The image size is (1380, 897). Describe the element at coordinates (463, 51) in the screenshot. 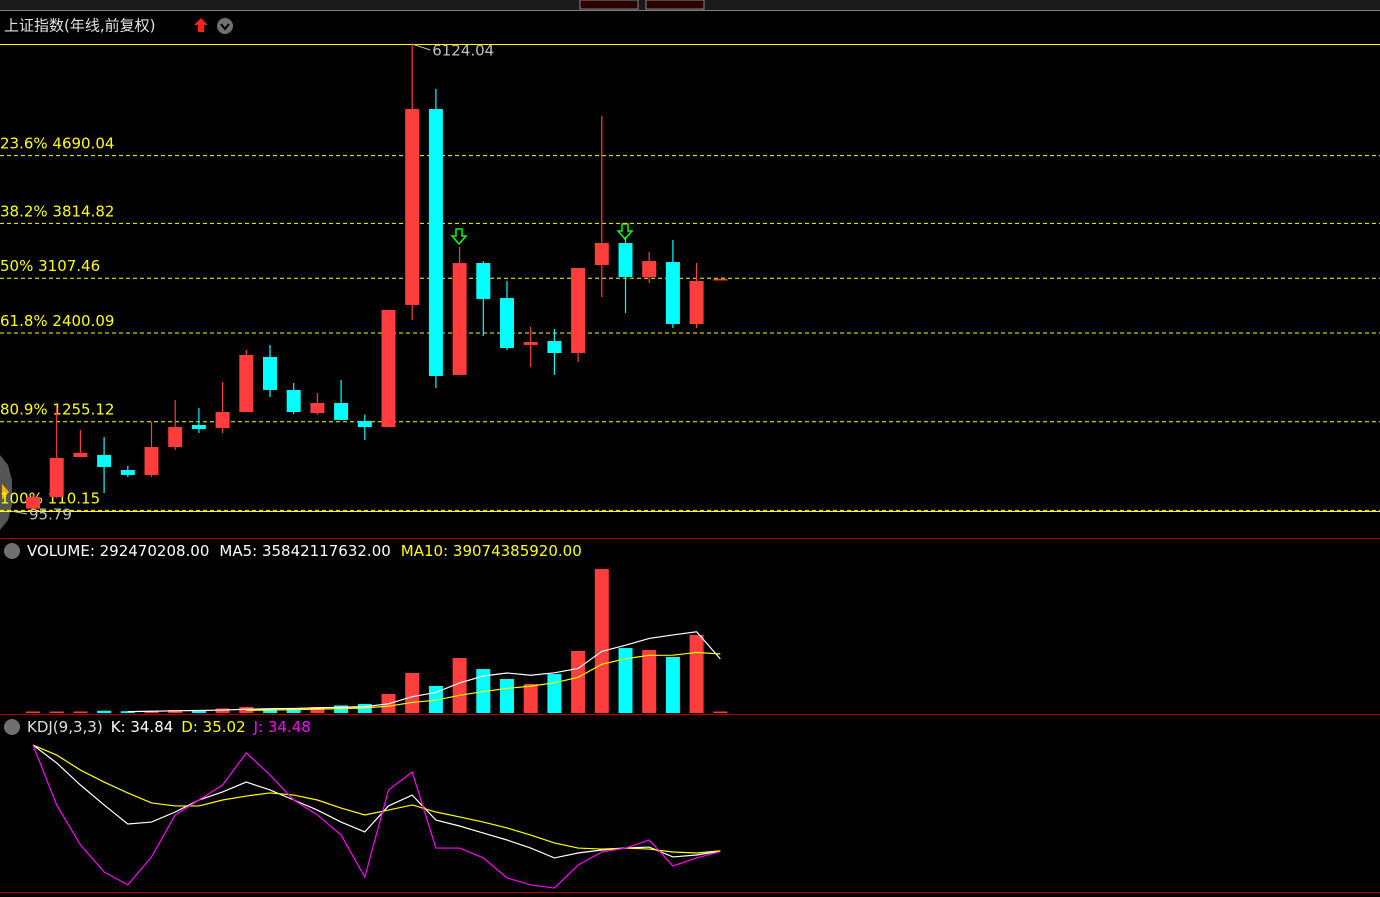

I see `high-label: 6124.04` at that location.